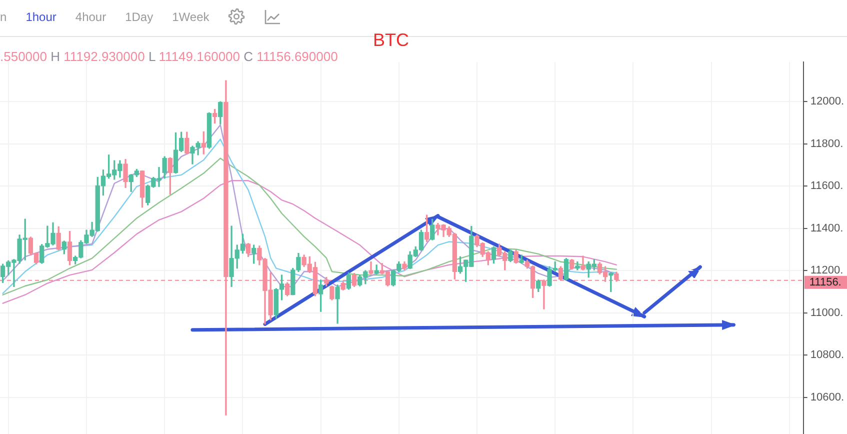 The width and height of the screenshot is (847, 434). Describe the element at coordinates (827, 228) in the screenshot. I see `y-tick-label: 11400.` at that location.